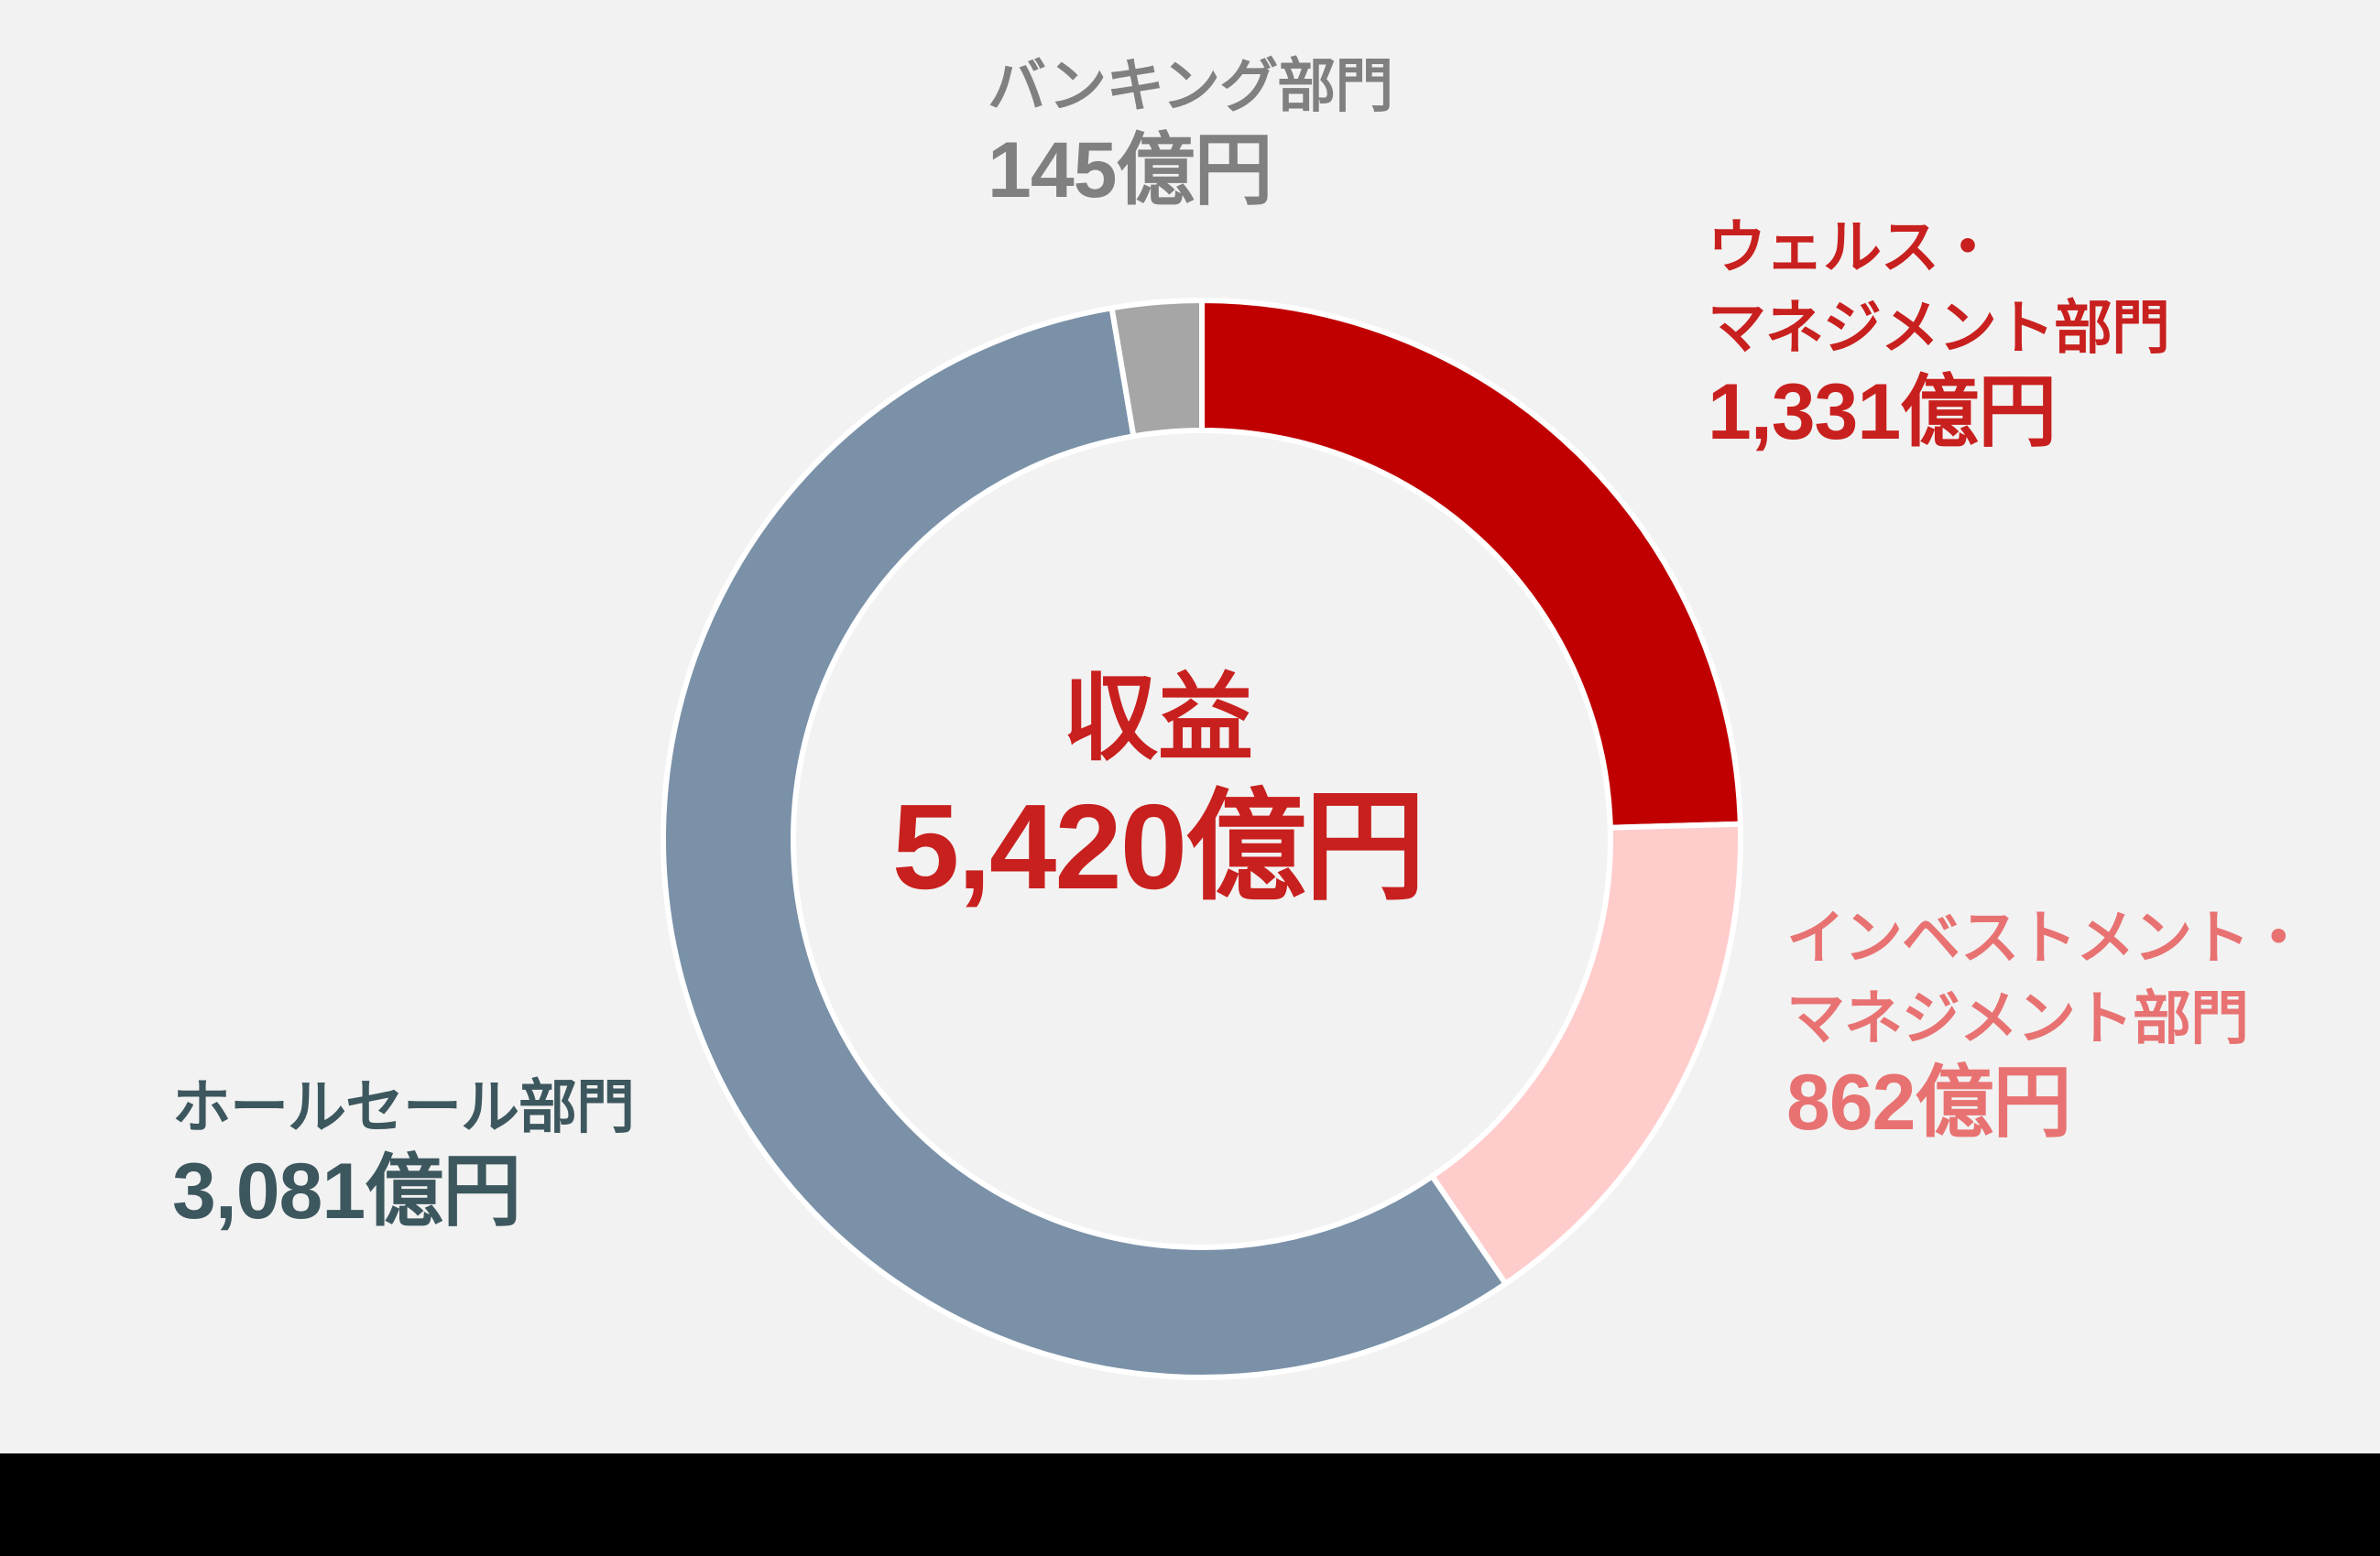 This screenshot has height=1556, width=2380. What do you see at coordinates (1190, 86) in the screenshot?
I see `label-banking-name: バンキング部門` at bounding box center [1190, 86].